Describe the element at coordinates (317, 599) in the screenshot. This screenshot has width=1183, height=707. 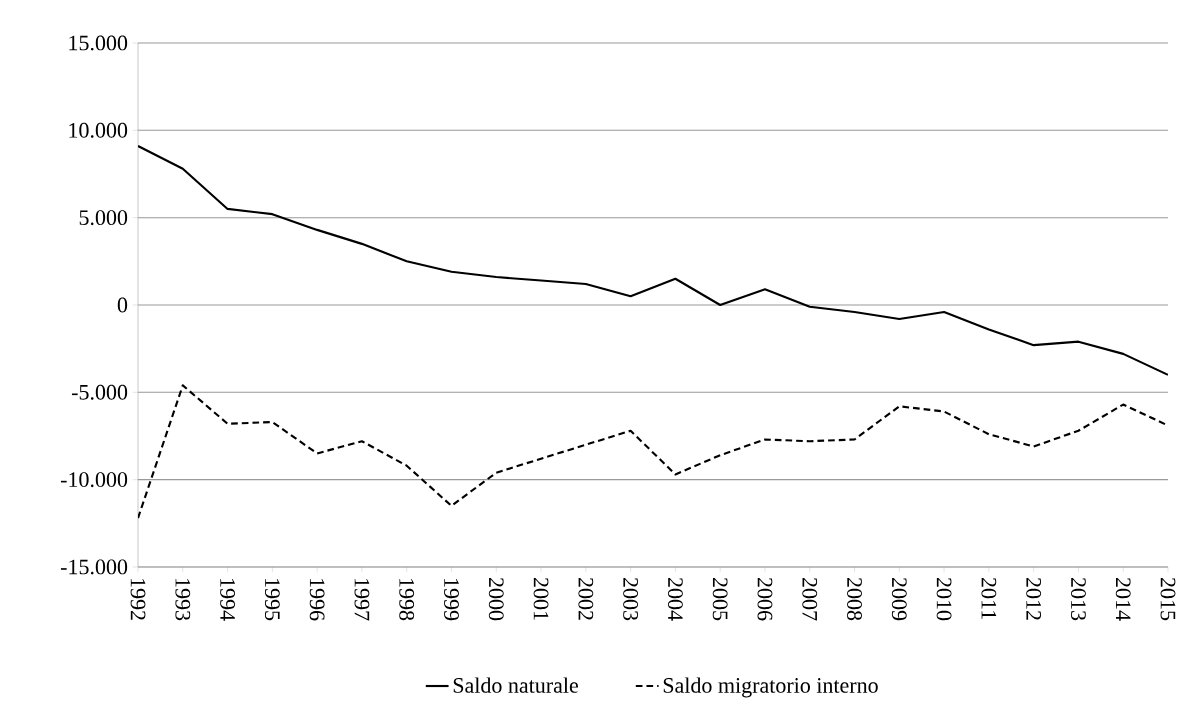
I see `x-tick-label: 1996` at that location.